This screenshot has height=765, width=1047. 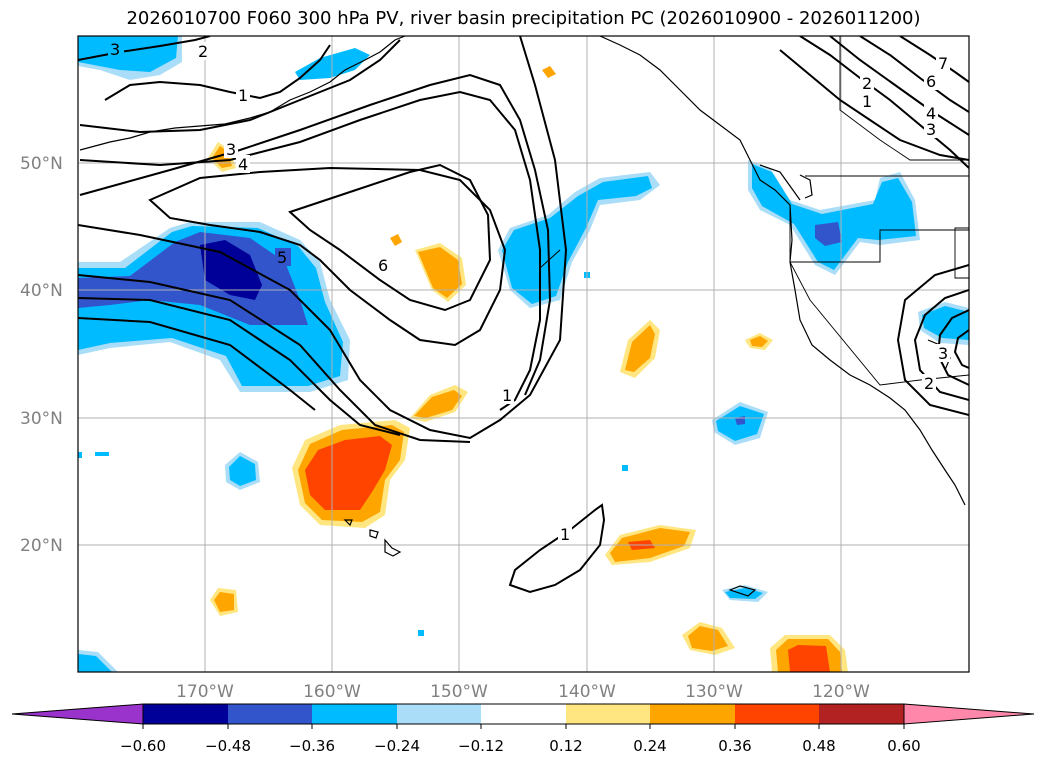 What do you see at coordinates (969, 714) in the screenshot?
I see `colorbar-extend-high` at bounding box center [969, 714].